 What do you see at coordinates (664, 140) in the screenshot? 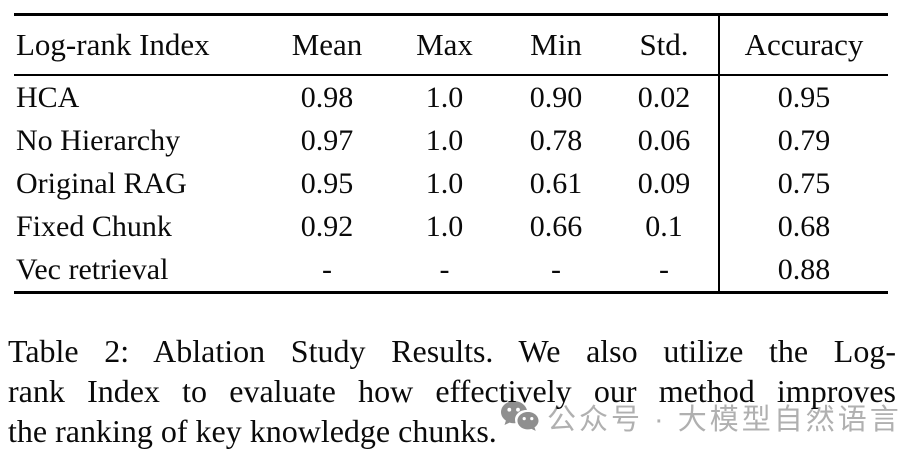
I see `cell-value: 0.06` at bounding box center [664, 140].